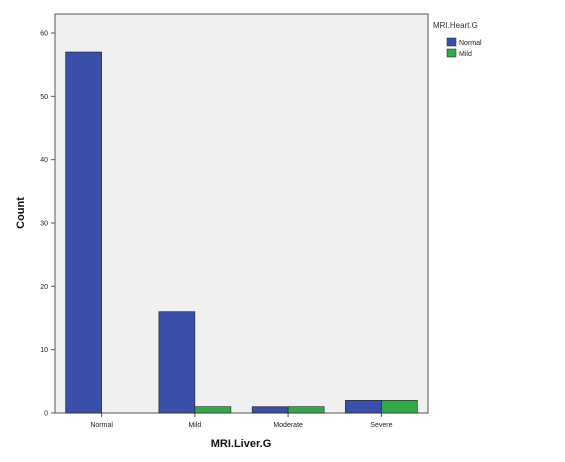 The height and width of the screenshot is (462, 565). What do you see at coordinates (241, 444) in the screenshot?
I see `x-axis-title: MRI.Liver.G` at bounding box center [241, 444].